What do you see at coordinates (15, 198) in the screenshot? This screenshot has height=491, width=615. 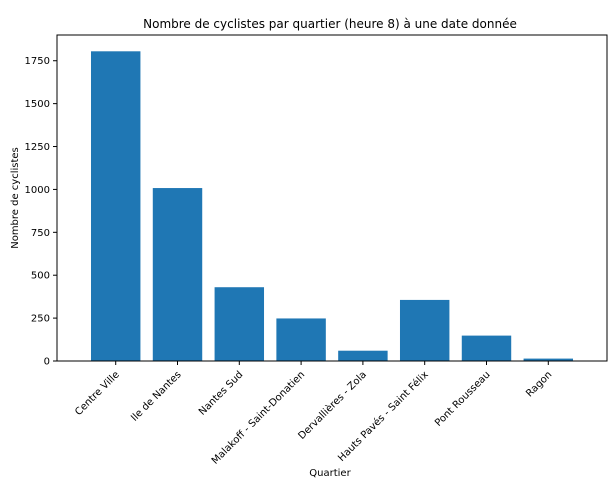 I see `y-axis-label: Nombre de cyclistes` at bounding box center [15, 198].